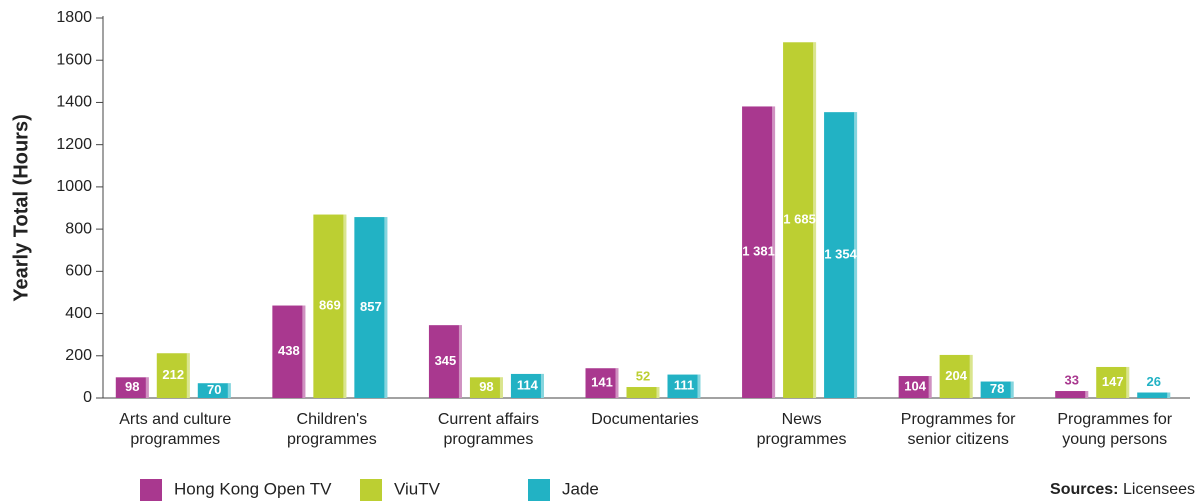  Describe the element at coordinates (78, 271) in the screenshot. I see `y-tick-label: 600` at that location.